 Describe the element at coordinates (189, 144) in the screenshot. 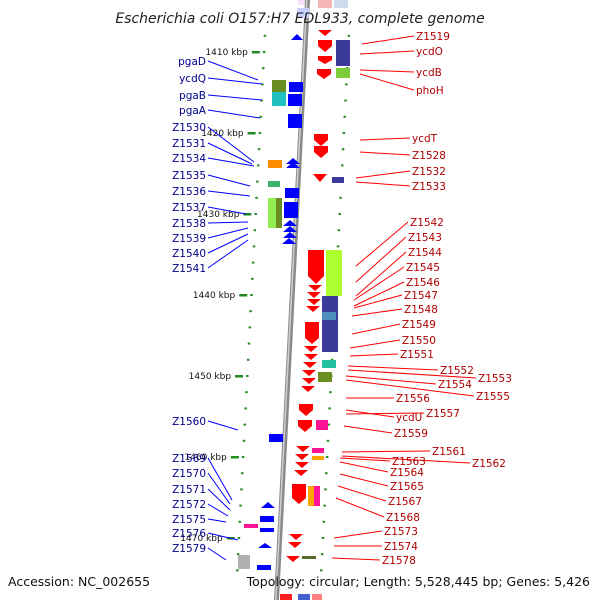

I see `forward-gene-label: Z1531` at that location.